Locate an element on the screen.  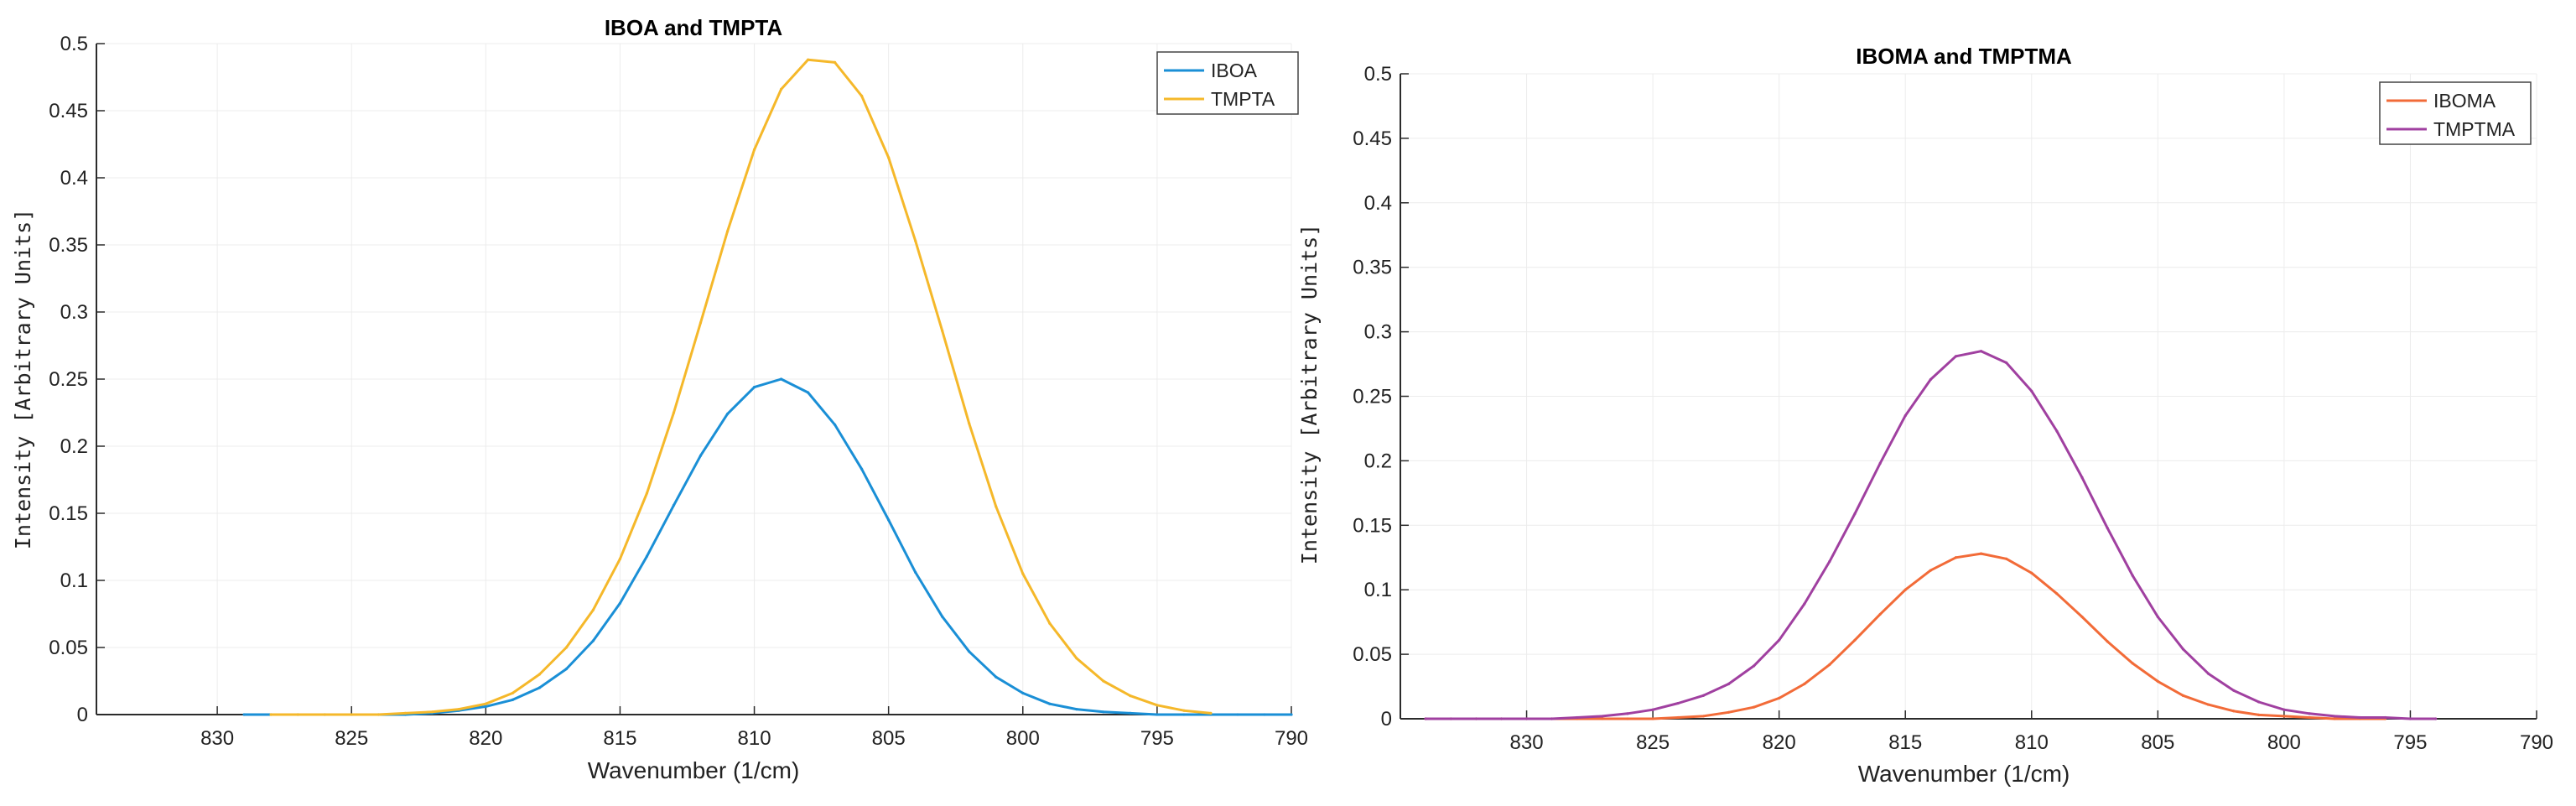
y-axis-label: Intensity [Arbitrary Units] is located at coordinates (23, 379).